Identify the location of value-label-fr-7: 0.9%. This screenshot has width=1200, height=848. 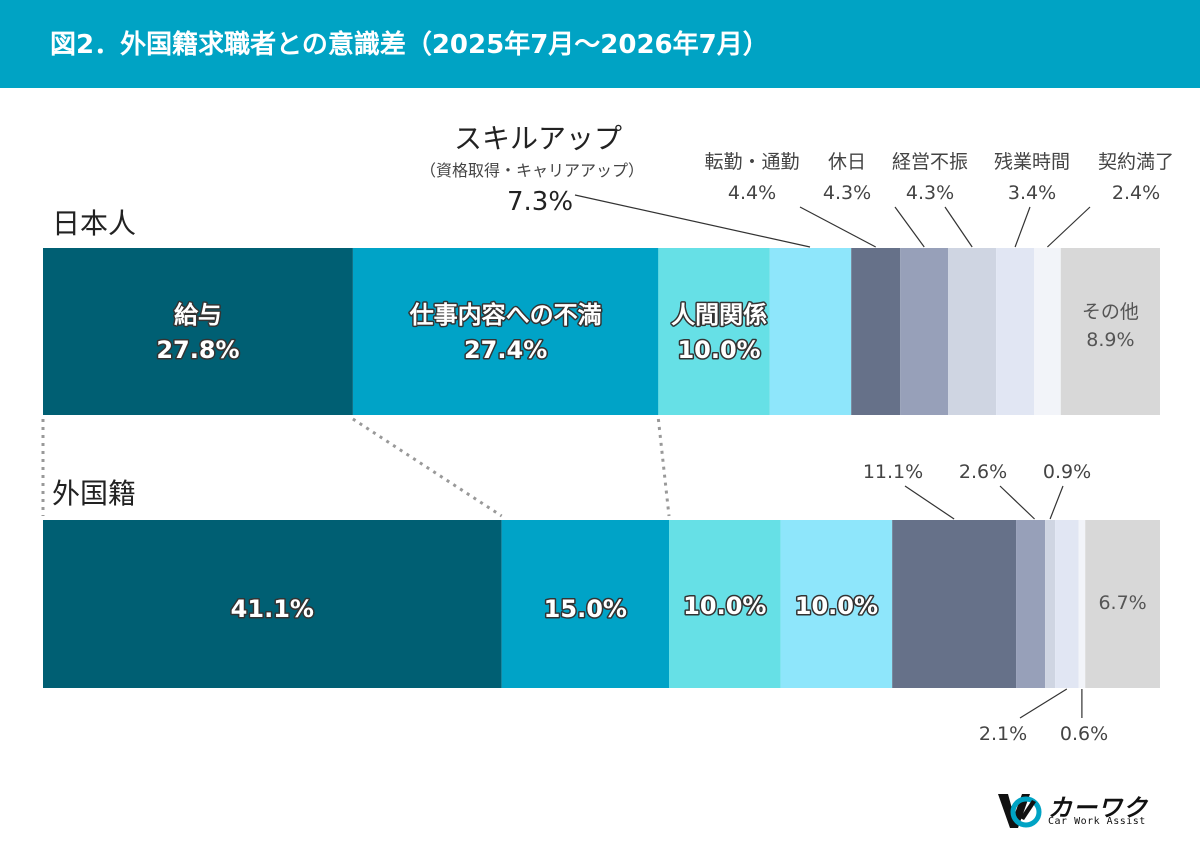
(1067, 472).